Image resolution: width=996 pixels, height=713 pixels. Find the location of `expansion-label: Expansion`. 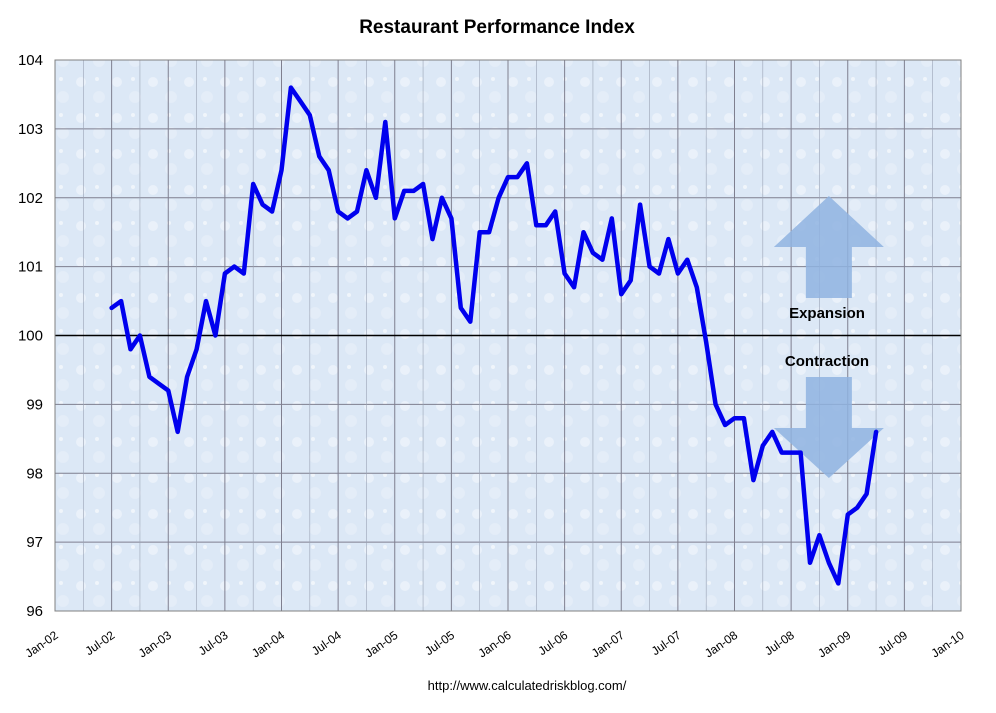

expansion-label: Expansion is located at coordinates (827, 313).